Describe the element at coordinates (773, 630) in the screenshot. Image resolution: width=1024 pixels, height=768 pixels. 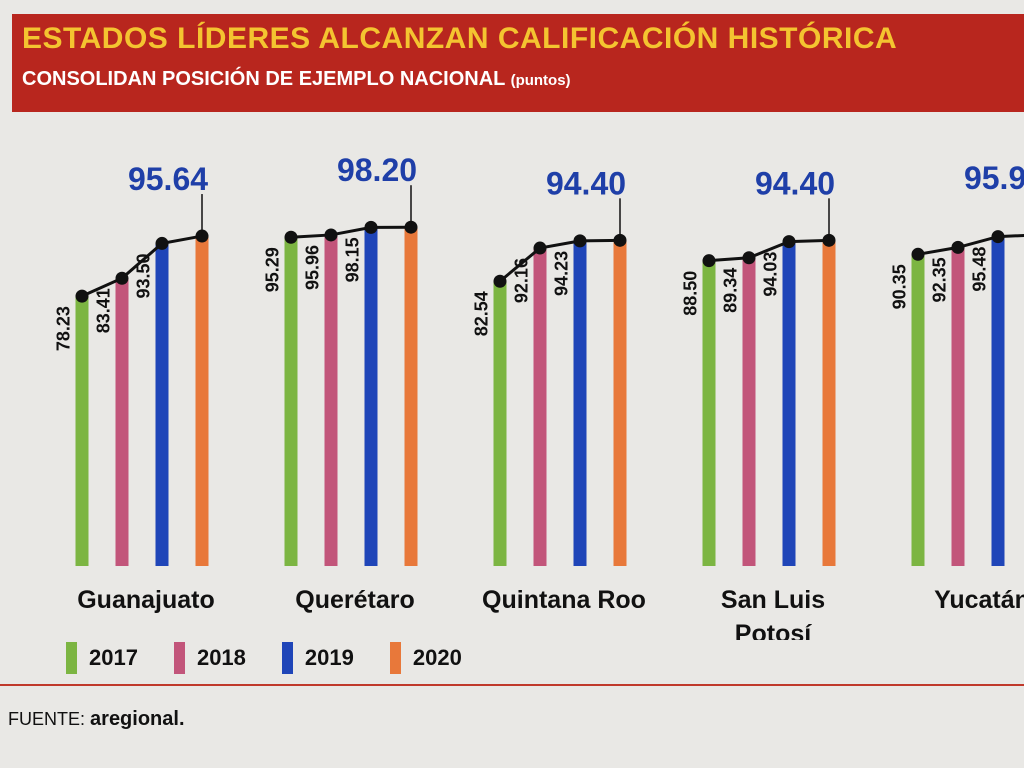
I see `category-label: Potosí` at that location.